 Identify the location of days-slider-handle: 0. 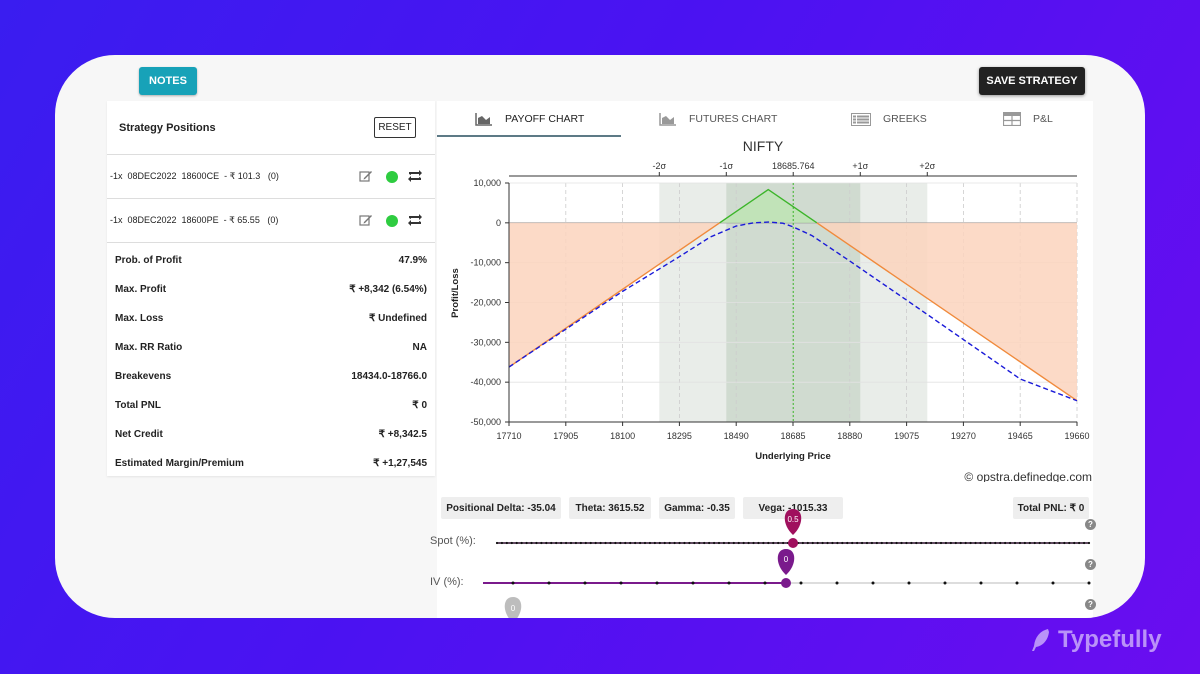
(513, 607).